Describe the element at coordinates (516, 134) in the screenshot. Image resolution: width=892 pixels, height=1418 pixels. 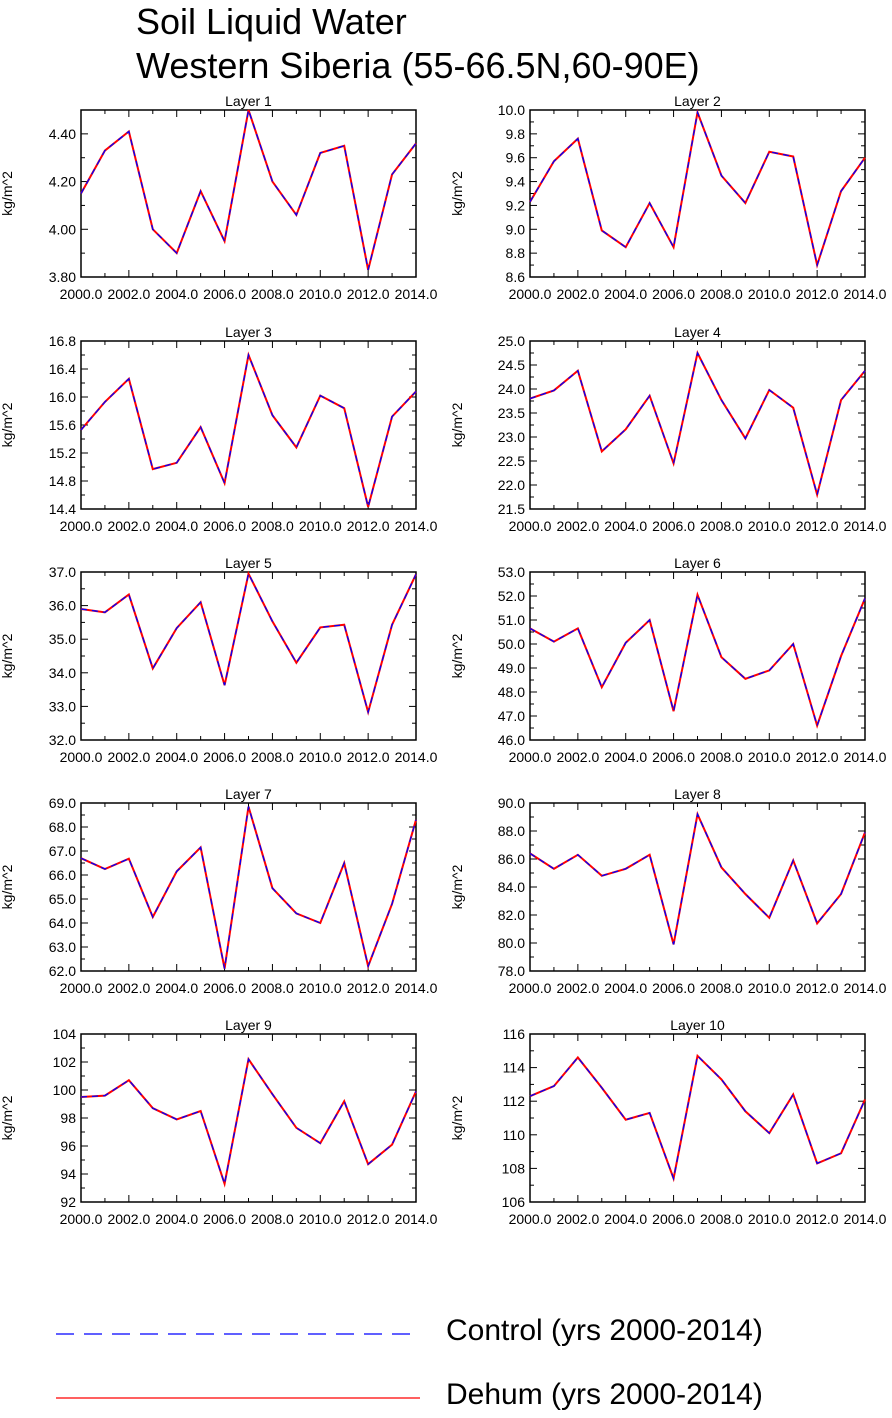
I see `y-tick-label: 9.8` at that location.